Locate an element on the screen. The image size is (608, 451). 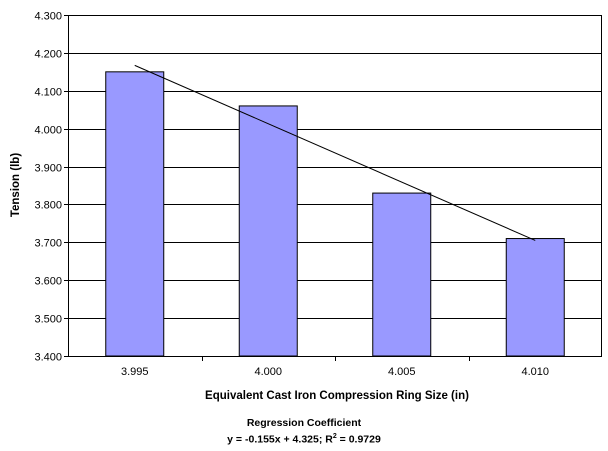
y-tick-label: 4.300 is located at coordinates (48, 17).